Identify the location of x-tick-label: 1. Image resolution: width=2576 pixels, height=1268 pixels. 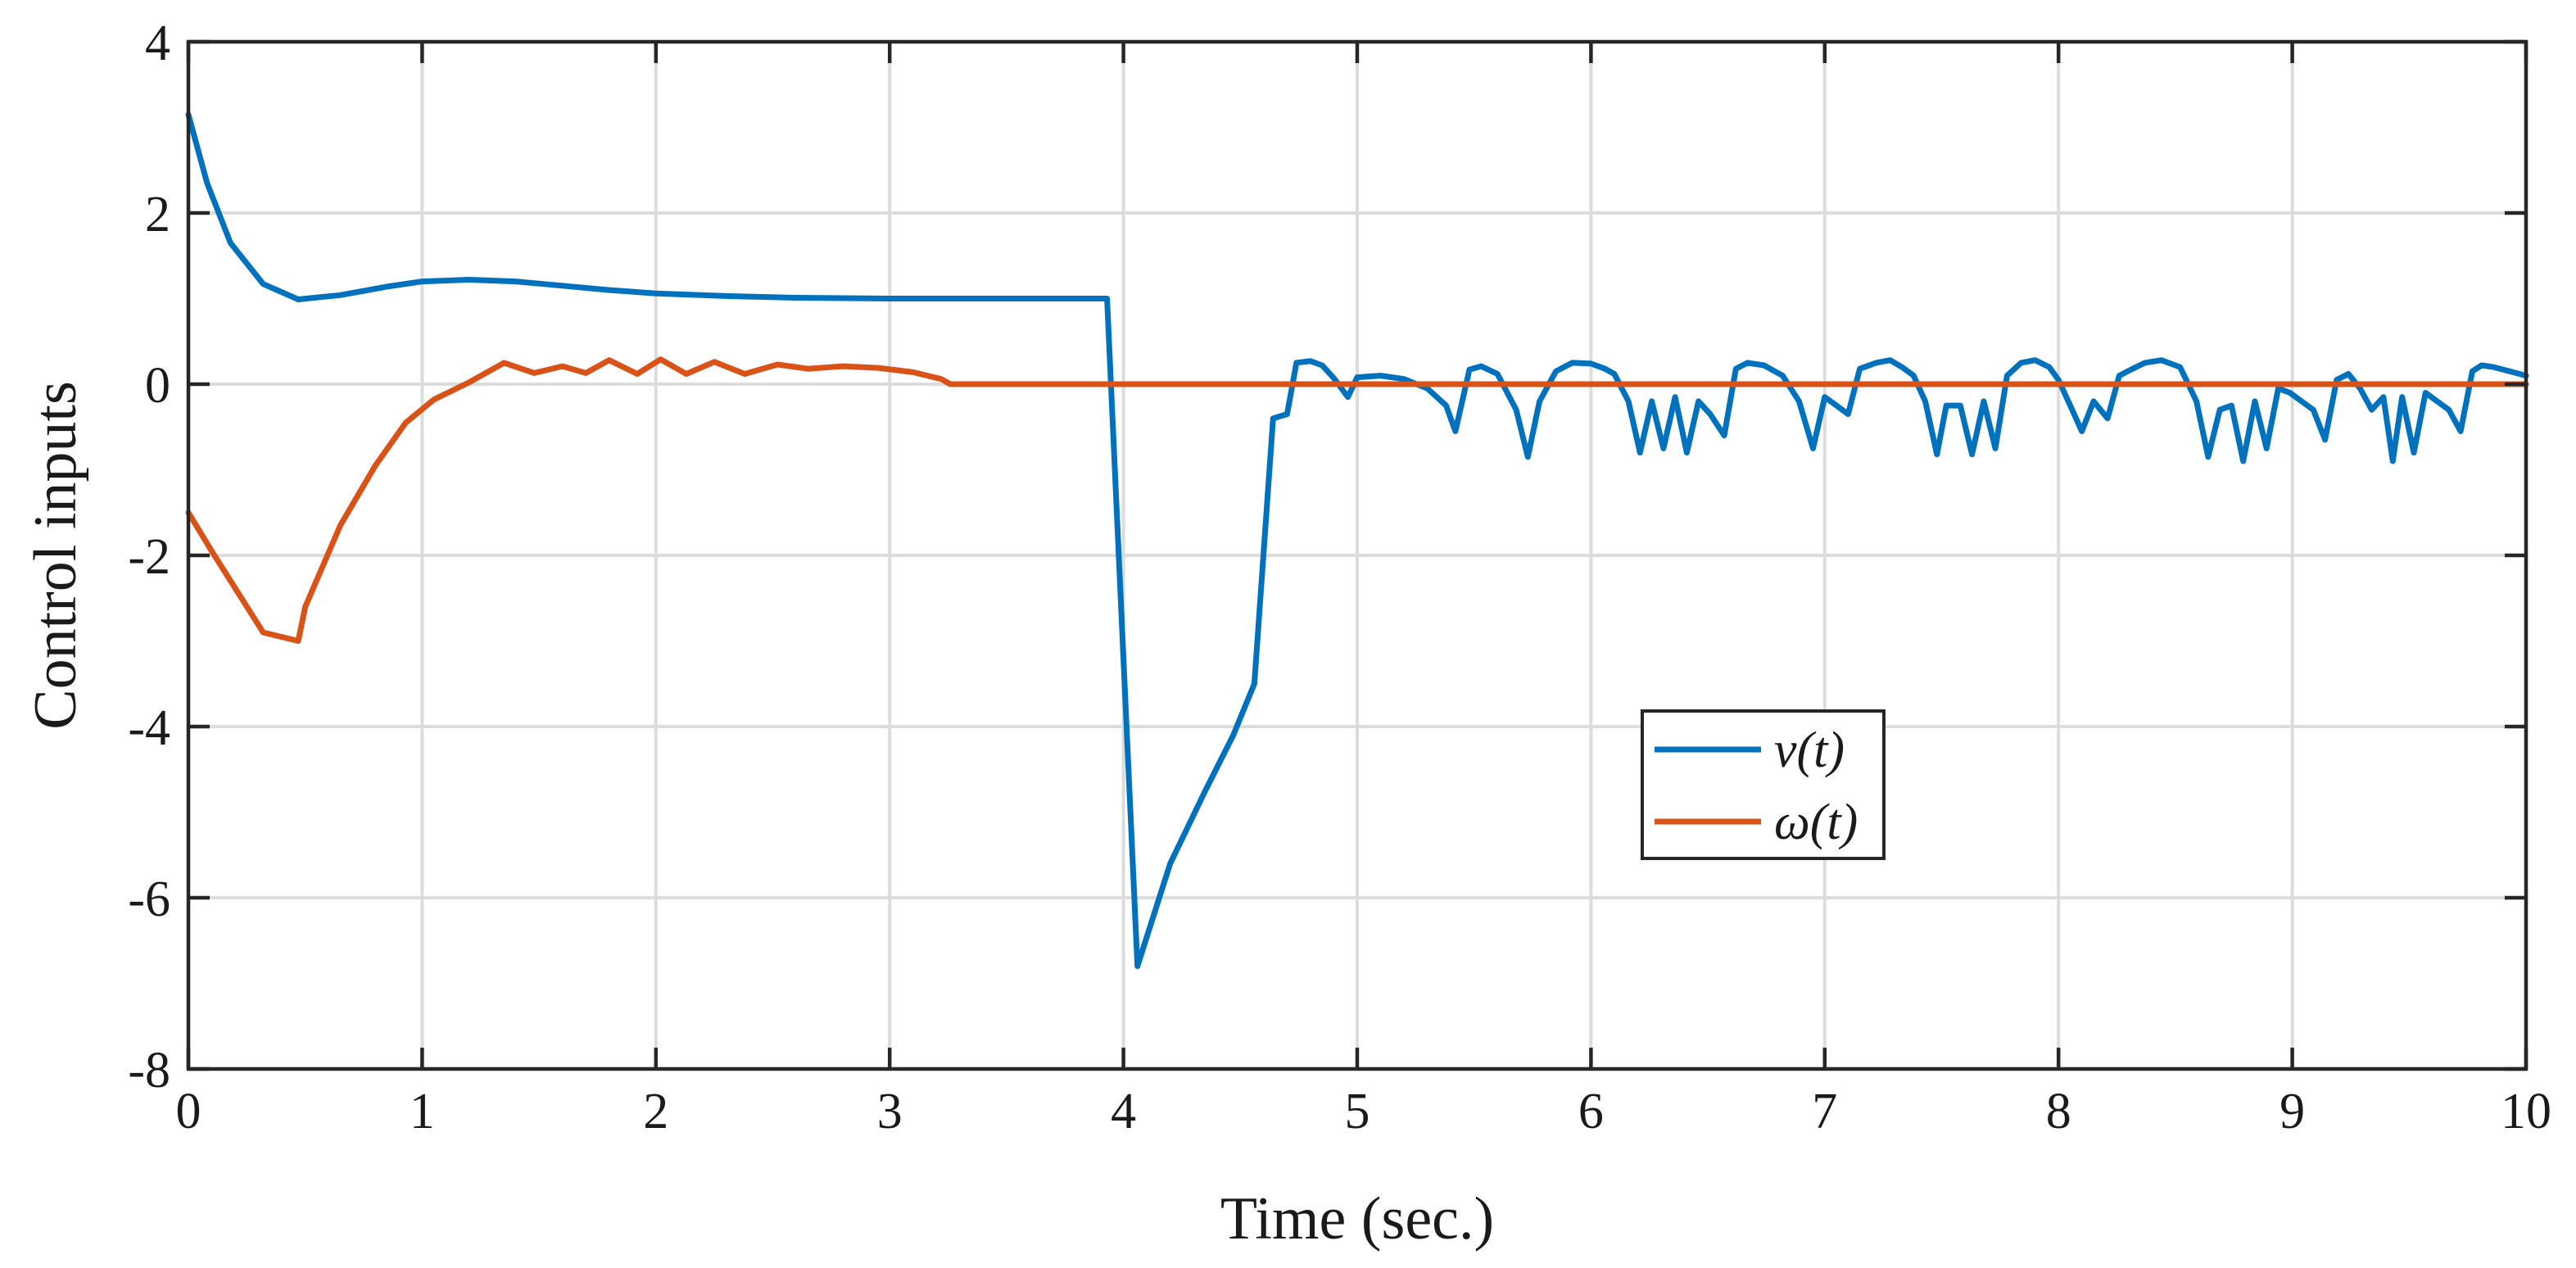
(422, 1111).